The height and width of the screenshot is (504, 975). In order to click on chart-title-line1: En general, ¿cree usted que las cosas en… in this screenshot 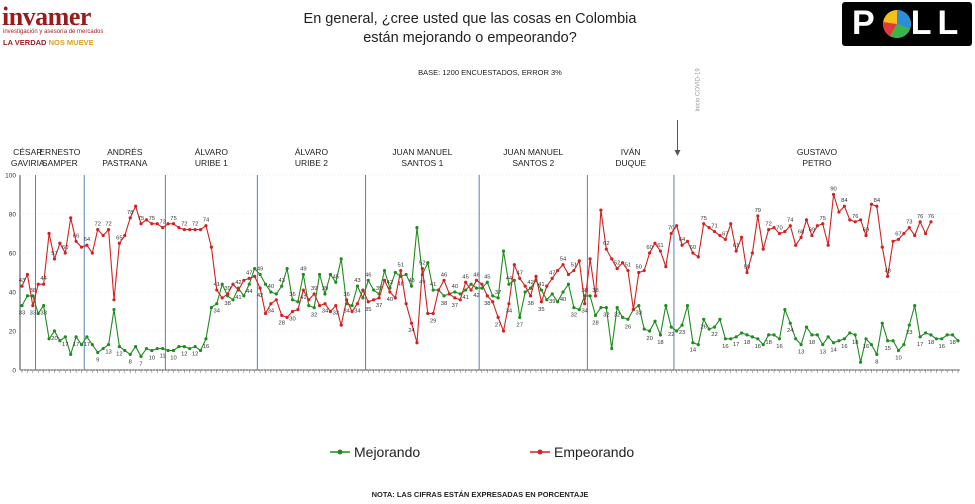, I will do `click(470, 19)`.